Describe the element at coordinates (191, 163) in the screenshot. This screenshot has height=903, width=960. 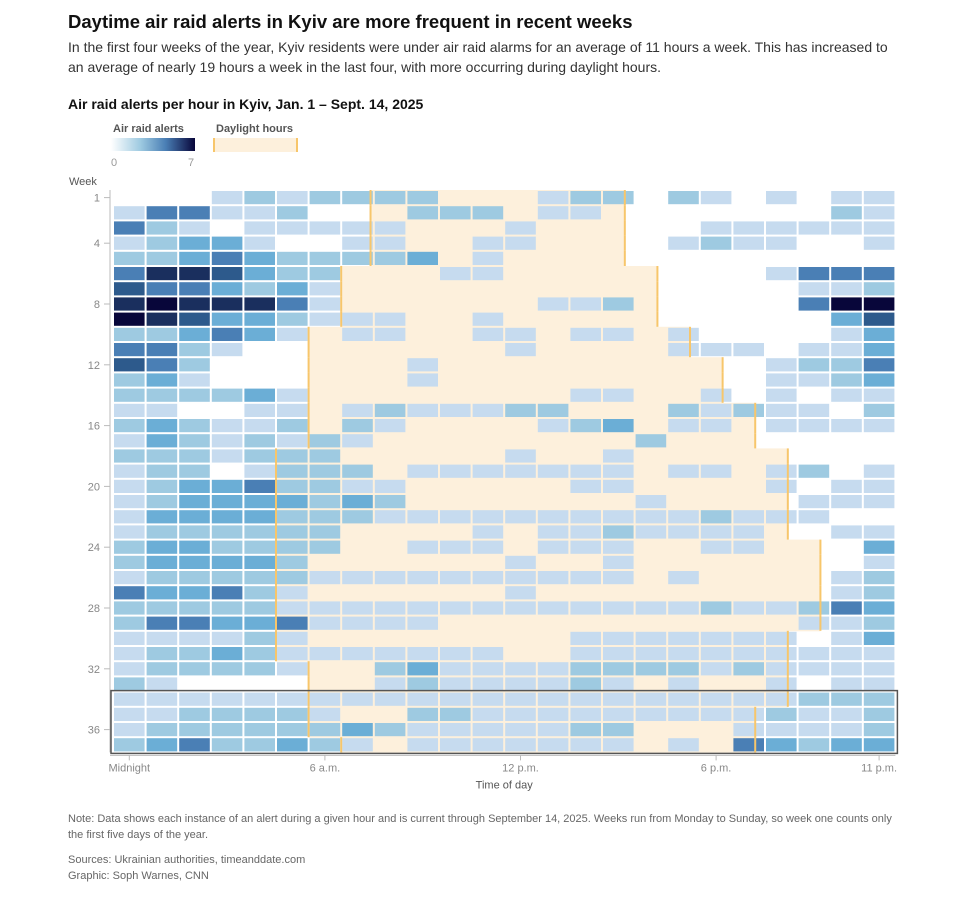
I see `legend-max: 7` at that location.